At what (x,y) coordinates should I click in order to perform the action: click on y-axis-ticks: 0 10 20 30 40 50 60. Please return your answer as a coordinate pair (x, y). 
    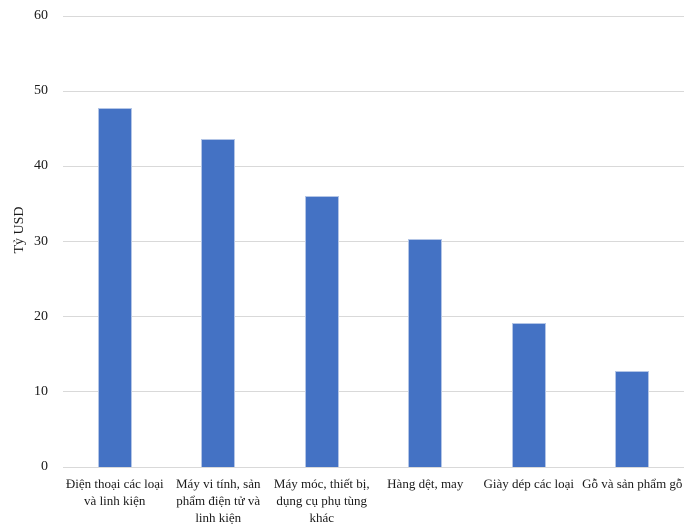
    Looking at the image, I should click on (24, 241).